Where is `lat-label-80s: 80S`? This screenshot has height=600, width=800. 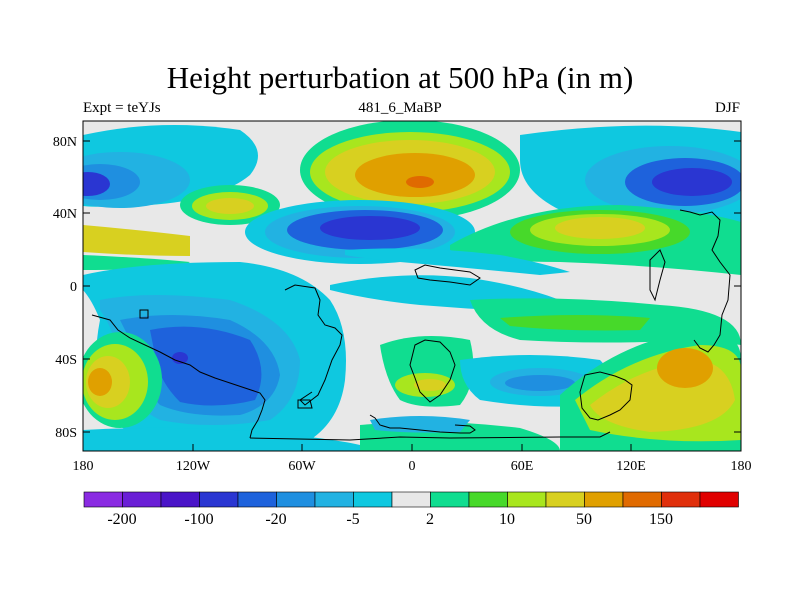 lat-label-80s: 80S is located at coordinates (66, 433).